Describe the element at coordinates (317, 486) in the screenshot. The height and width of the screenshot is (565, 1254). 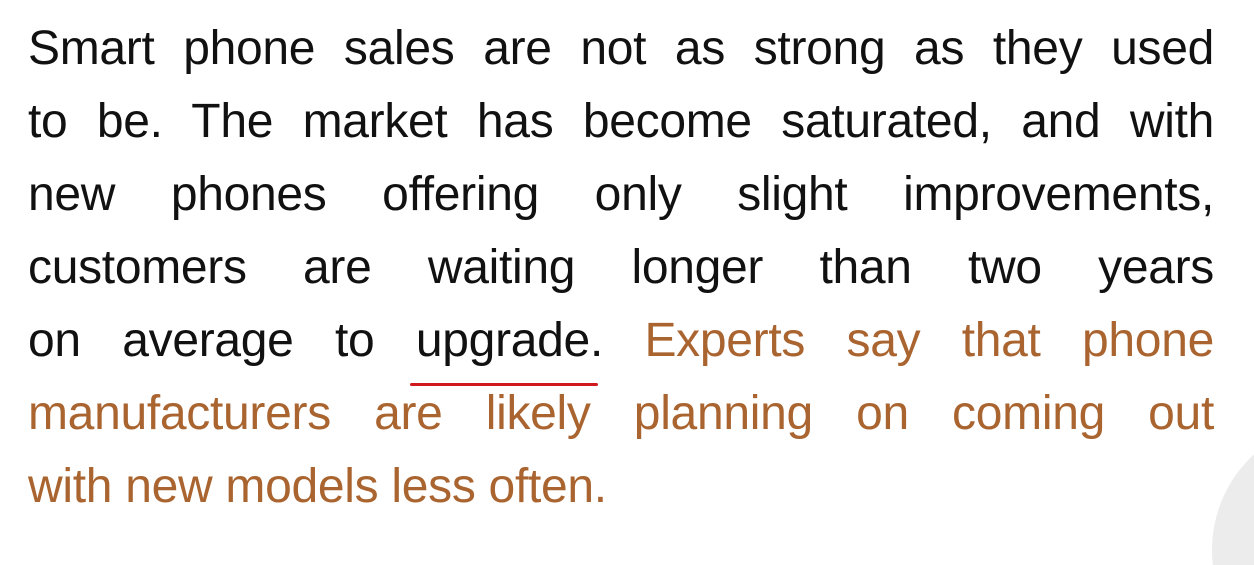
I see `passage-line-7: with new models less often.` at that location.